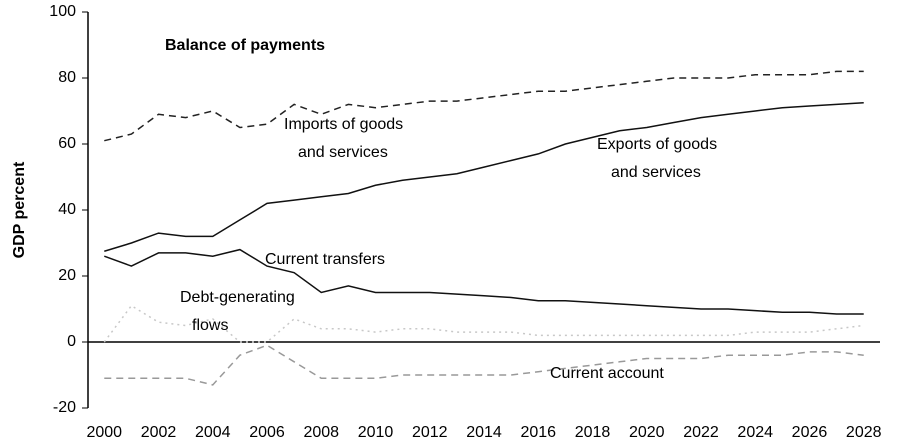 The width and height of the screenshot is (901, 445). I want to click on y-tick-label: -20, so click(64, 407).